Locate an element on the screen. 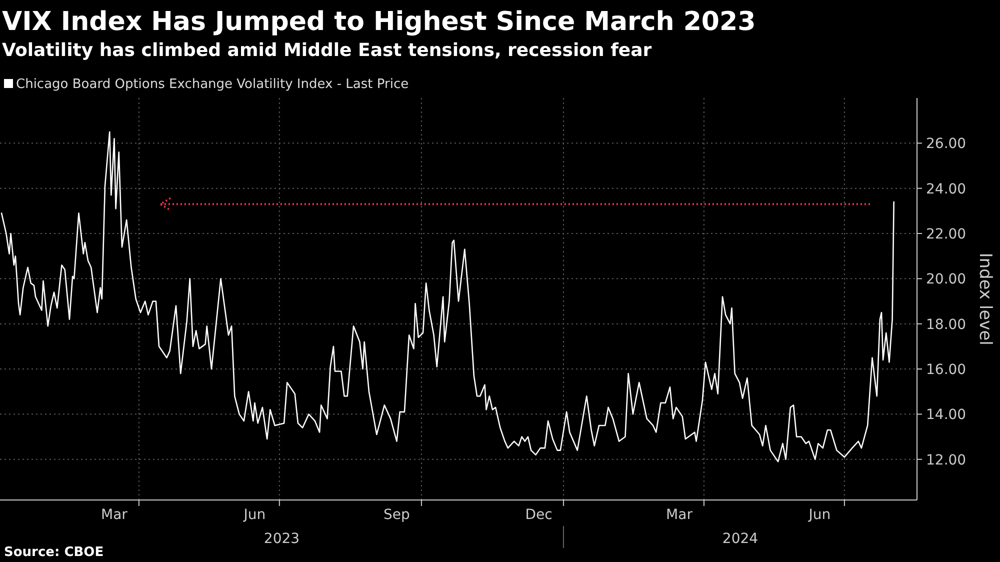  legend-label: Chicago Board Options Exchange Volatility Index - Last Price is located at coordinates (212, 84).